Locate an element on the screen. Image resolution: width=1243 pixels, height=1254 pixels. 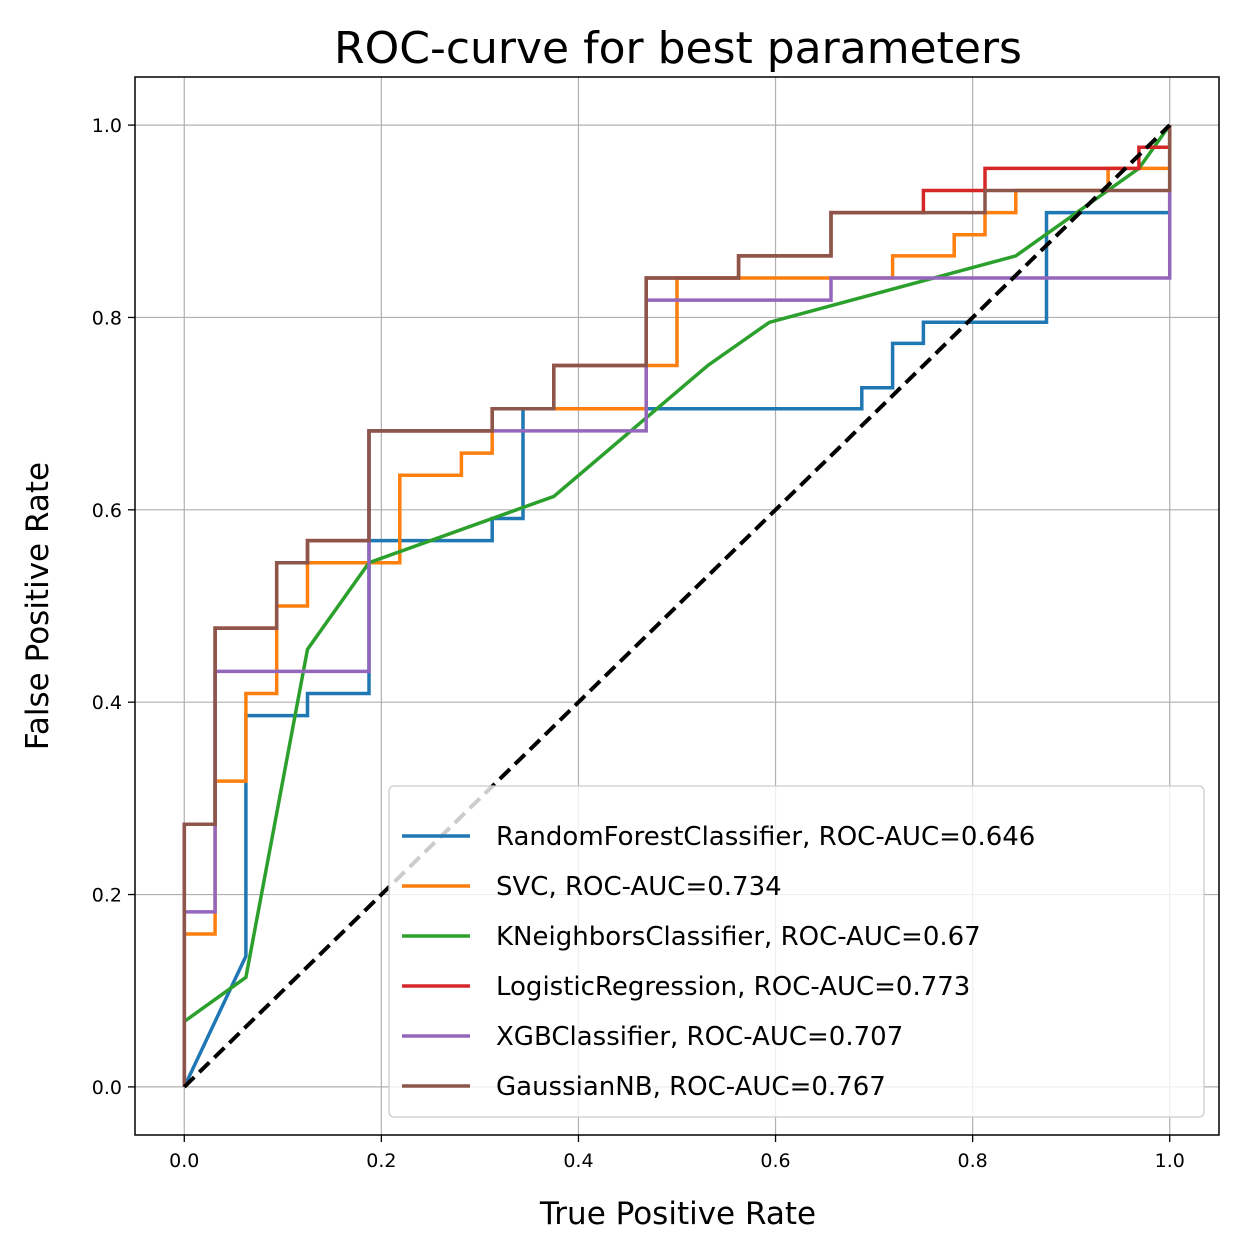
y-tick-label: 0.4 is located at coordinates (107, 703).